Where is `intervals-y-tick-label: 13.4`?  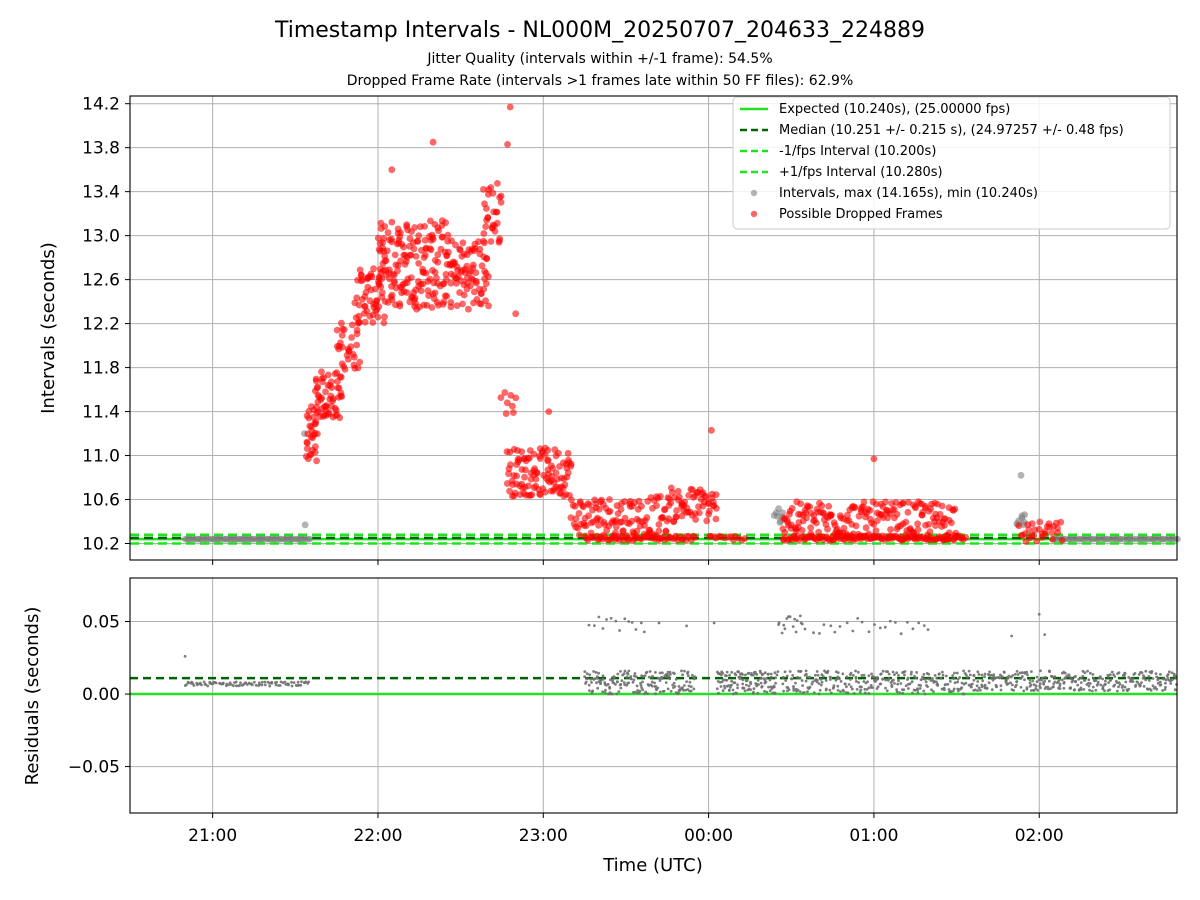 intervals-y-tick-label: 13.4 is located at coordinates (101, 193).